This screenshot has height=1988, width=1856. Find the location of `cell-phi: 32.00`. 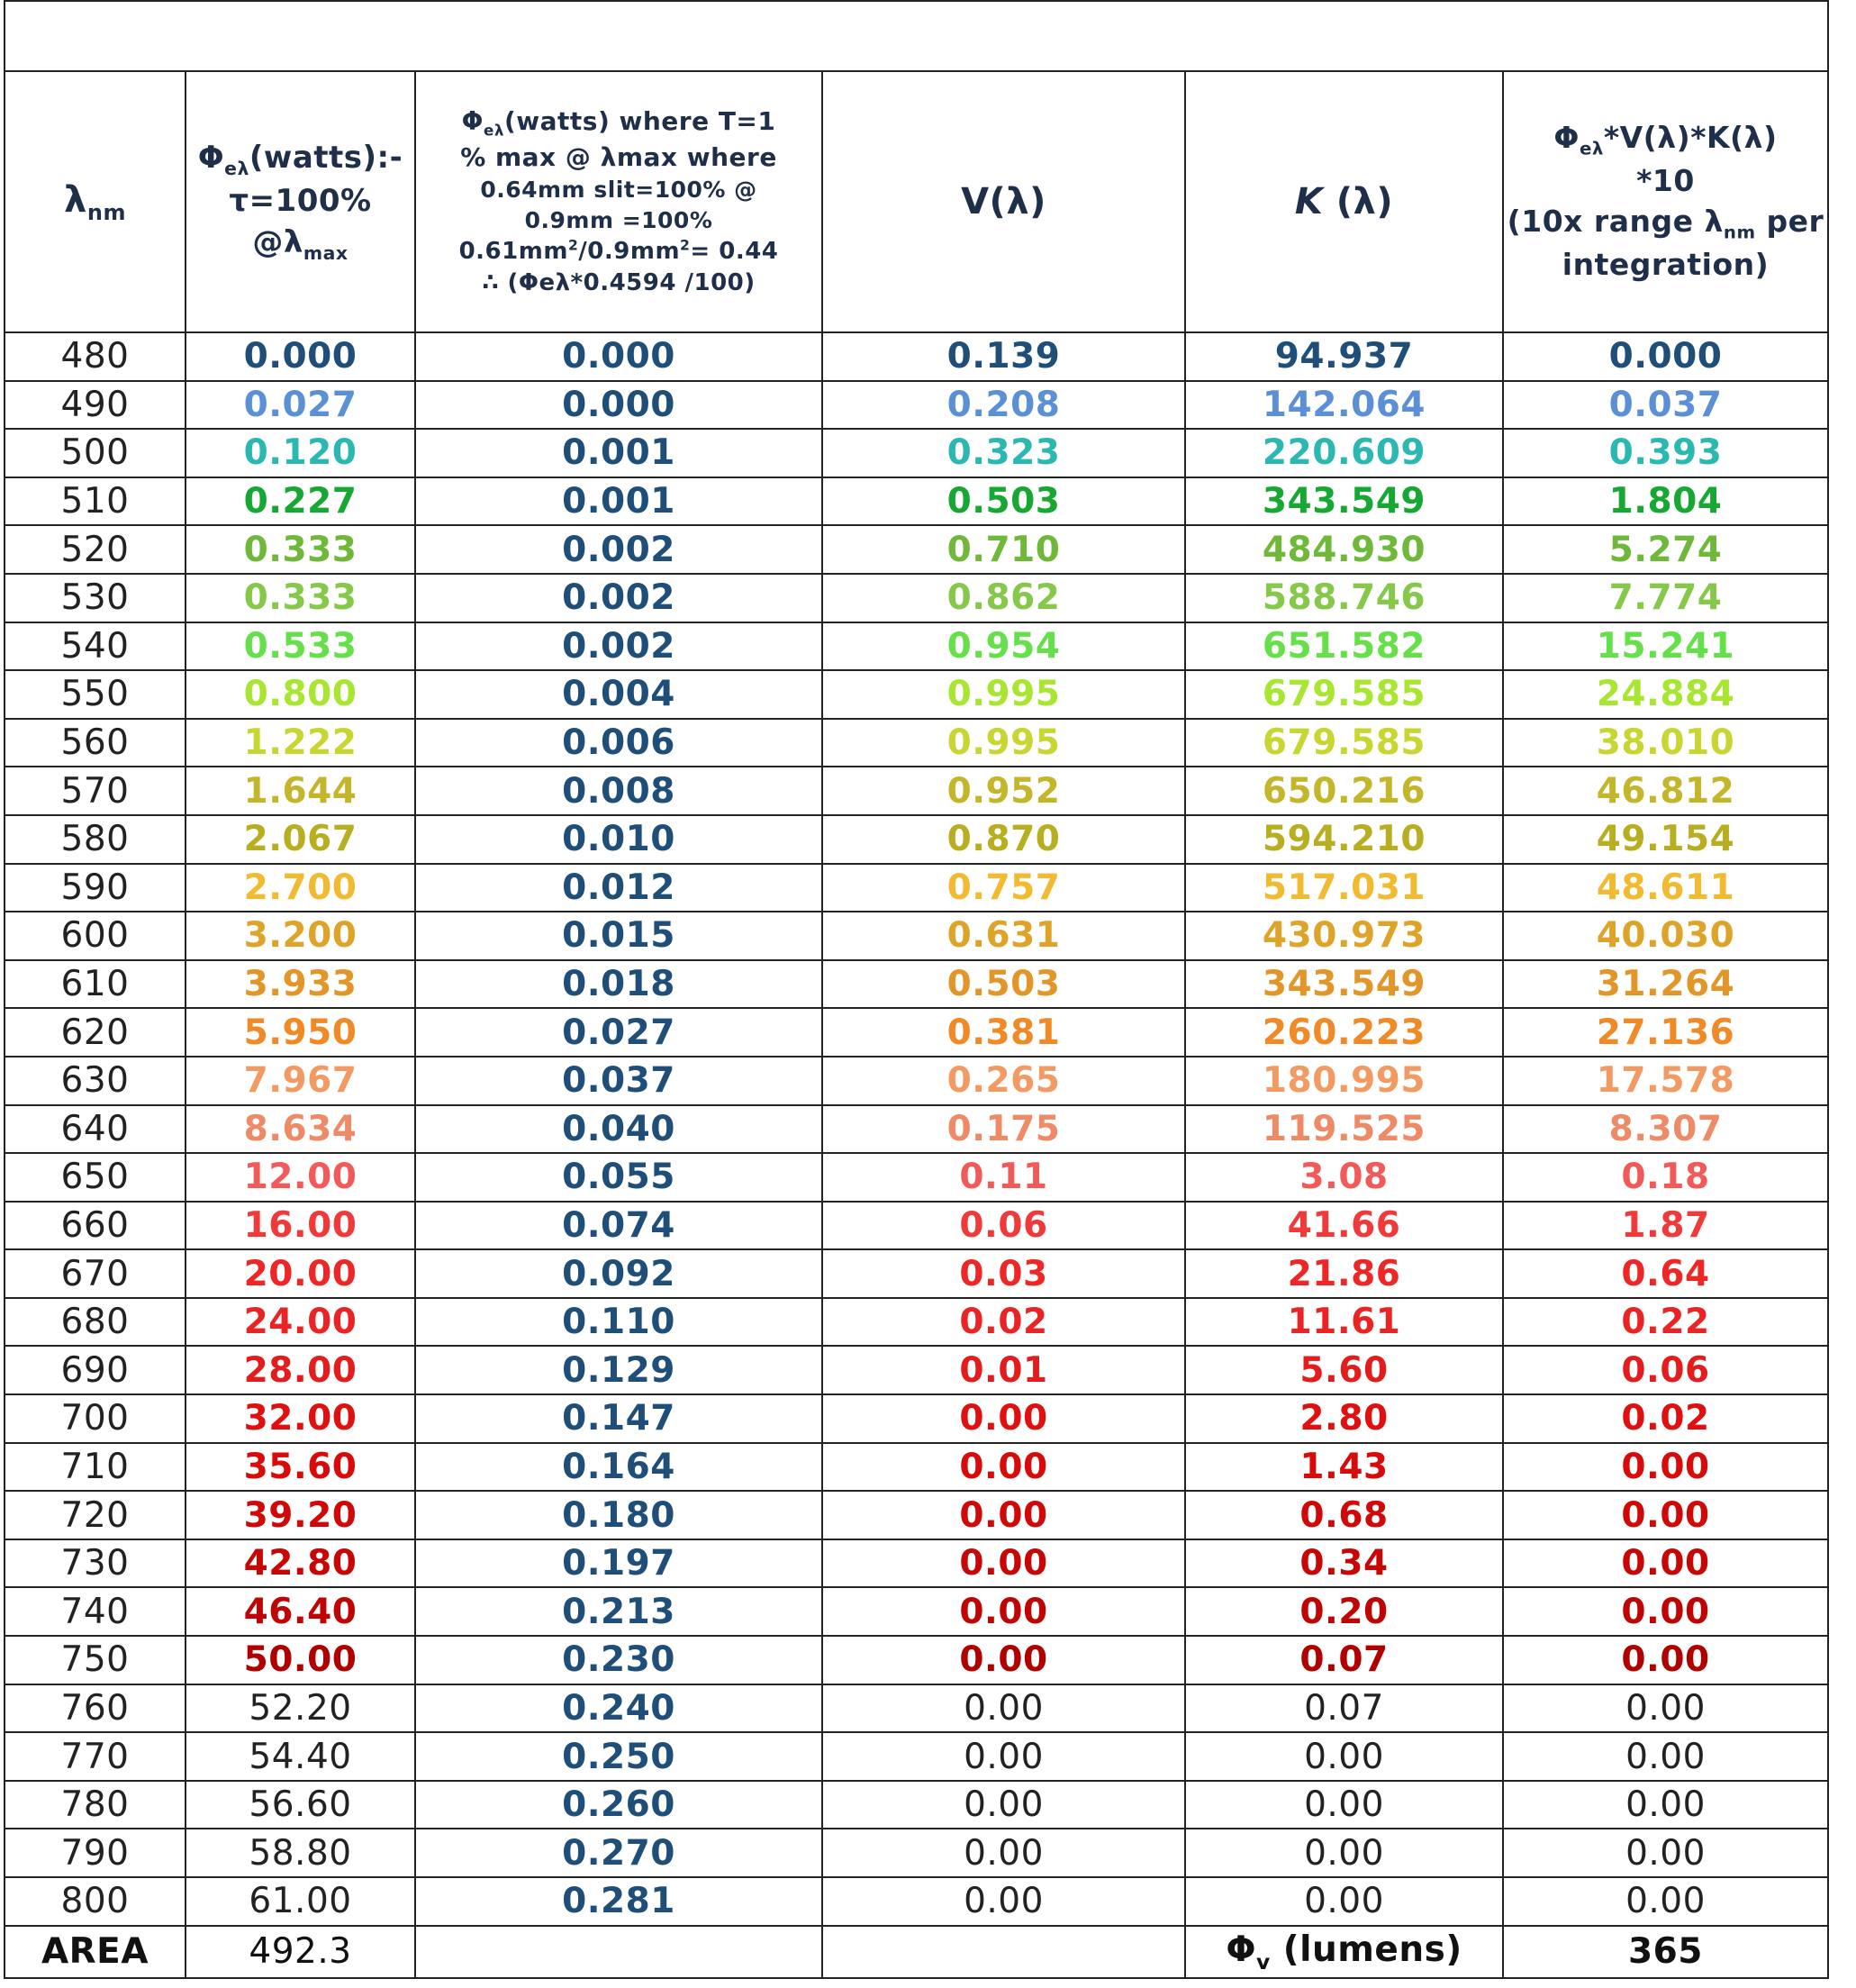

cell-phi: 32.00 is located at coordinates (301, 1418).